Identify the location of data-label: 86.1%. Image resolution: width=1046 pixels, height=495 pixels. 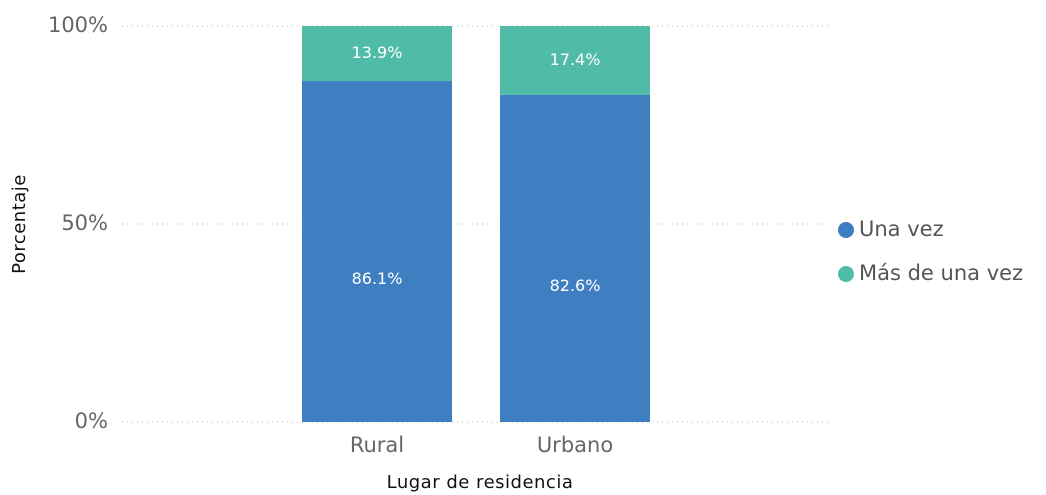
(377, 278).